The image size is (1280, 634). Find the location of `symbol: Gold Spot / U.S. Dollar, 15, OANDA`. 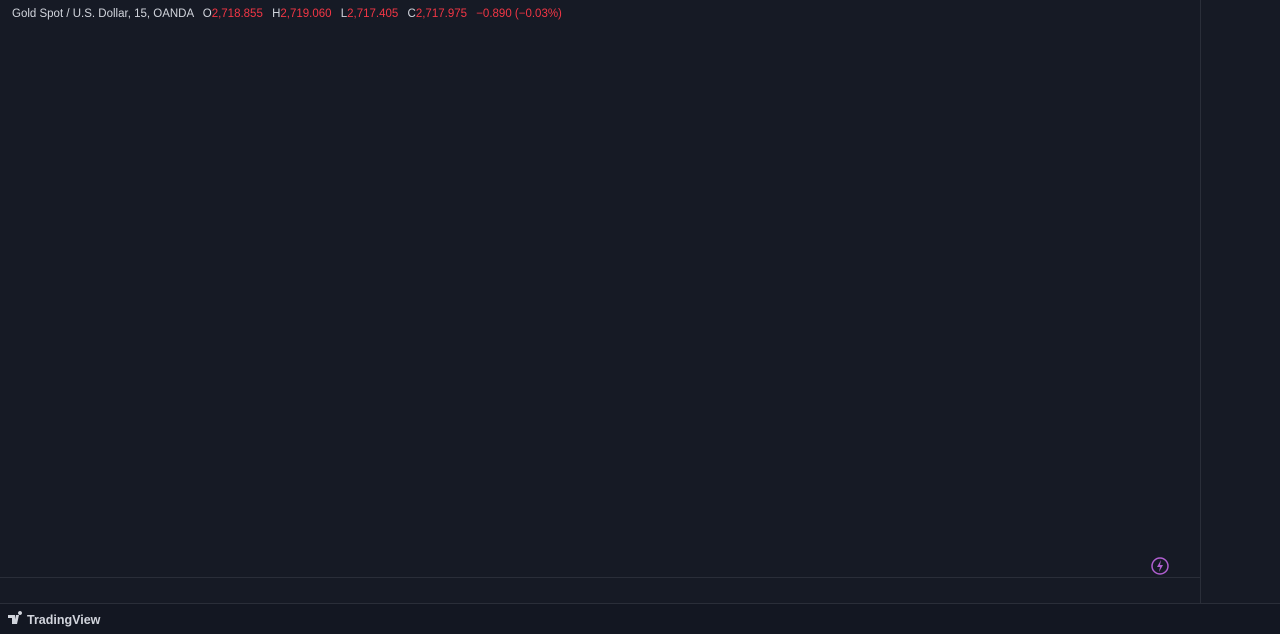

symbol: Gold Spot / U.S. Dollar, 15, OANDA is located at coordinates (103, 14).